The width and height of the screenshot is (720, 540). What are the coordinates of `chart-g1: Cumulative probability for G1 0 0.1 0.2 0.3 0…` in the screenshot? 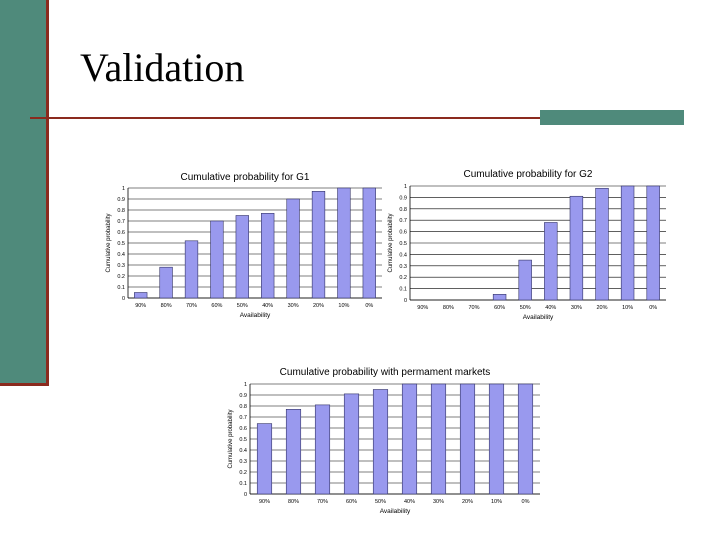 It's located at (244, 245).